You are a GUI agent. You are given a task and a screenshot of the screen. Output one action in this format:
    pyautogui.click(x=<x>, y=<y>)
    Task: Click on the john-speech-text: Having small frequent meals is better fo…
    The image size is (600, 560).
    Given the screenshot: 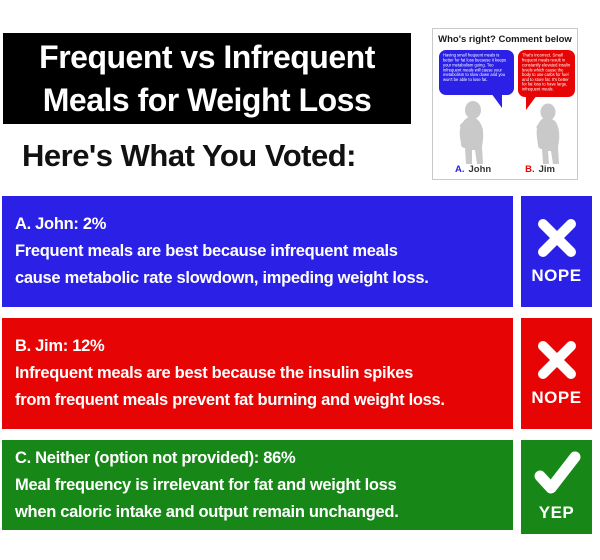 What is the action you would take?
    pyautogui.click(x=475, y=67)
    